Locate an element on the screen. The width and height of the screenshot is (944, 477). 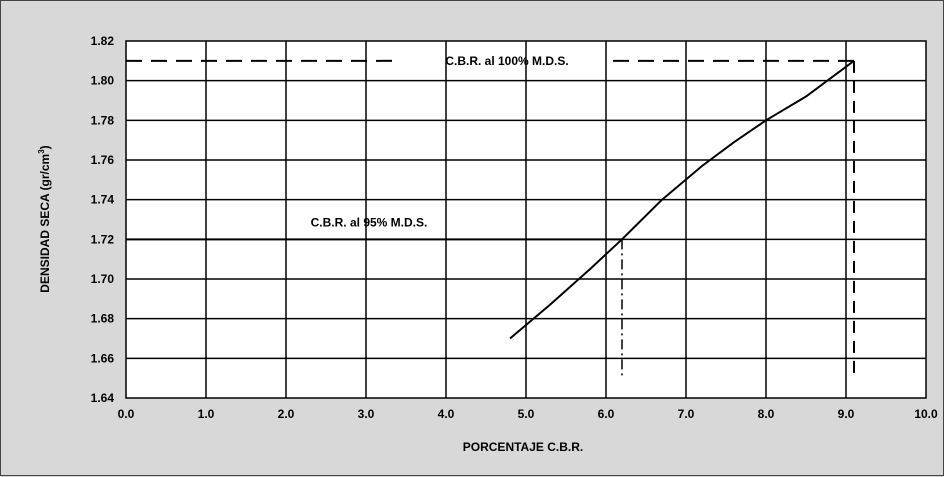
x-tick-label: 5.0 is located at coordinates (526, 414).